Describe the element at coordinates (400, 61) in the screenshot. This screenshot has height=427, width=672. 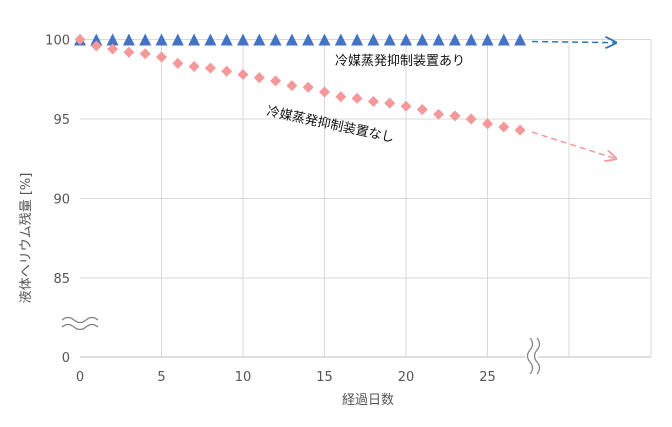
I see `annotation-with-device: 冷媒蒸発抑制装置あり` at that location.